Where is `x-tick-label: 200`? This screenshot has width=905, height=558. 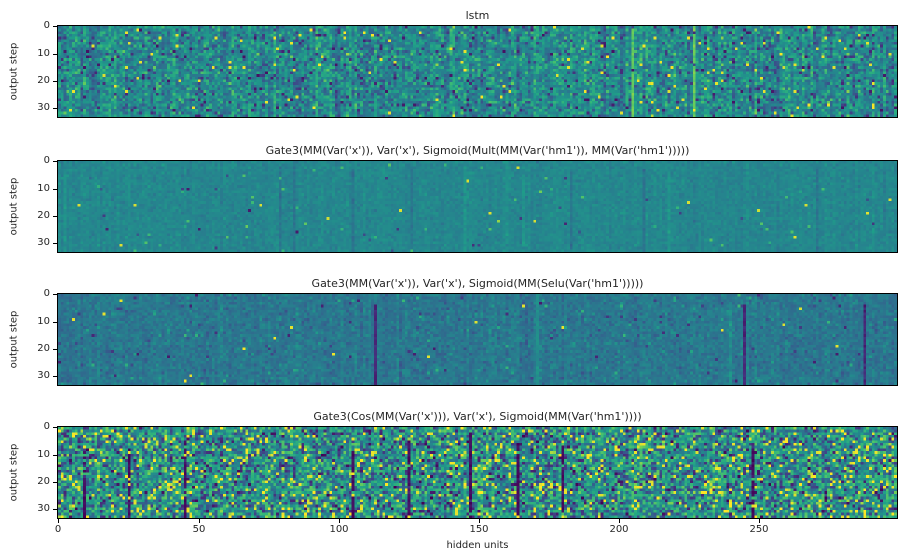 x-tick-label: 200 is located at coordinates (619, 529).